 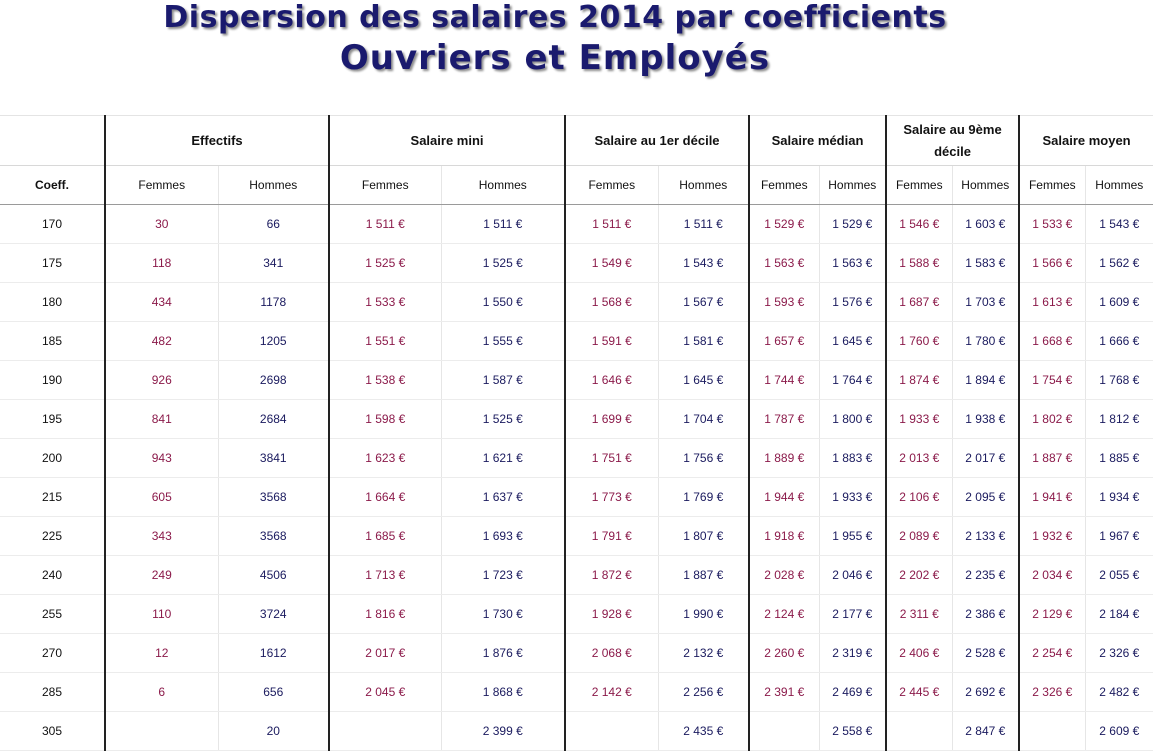 What do you see at coordinates (273, 458) in the screenshot?
I see `hommes-cell: 3841` at bounding box center [273, 458].